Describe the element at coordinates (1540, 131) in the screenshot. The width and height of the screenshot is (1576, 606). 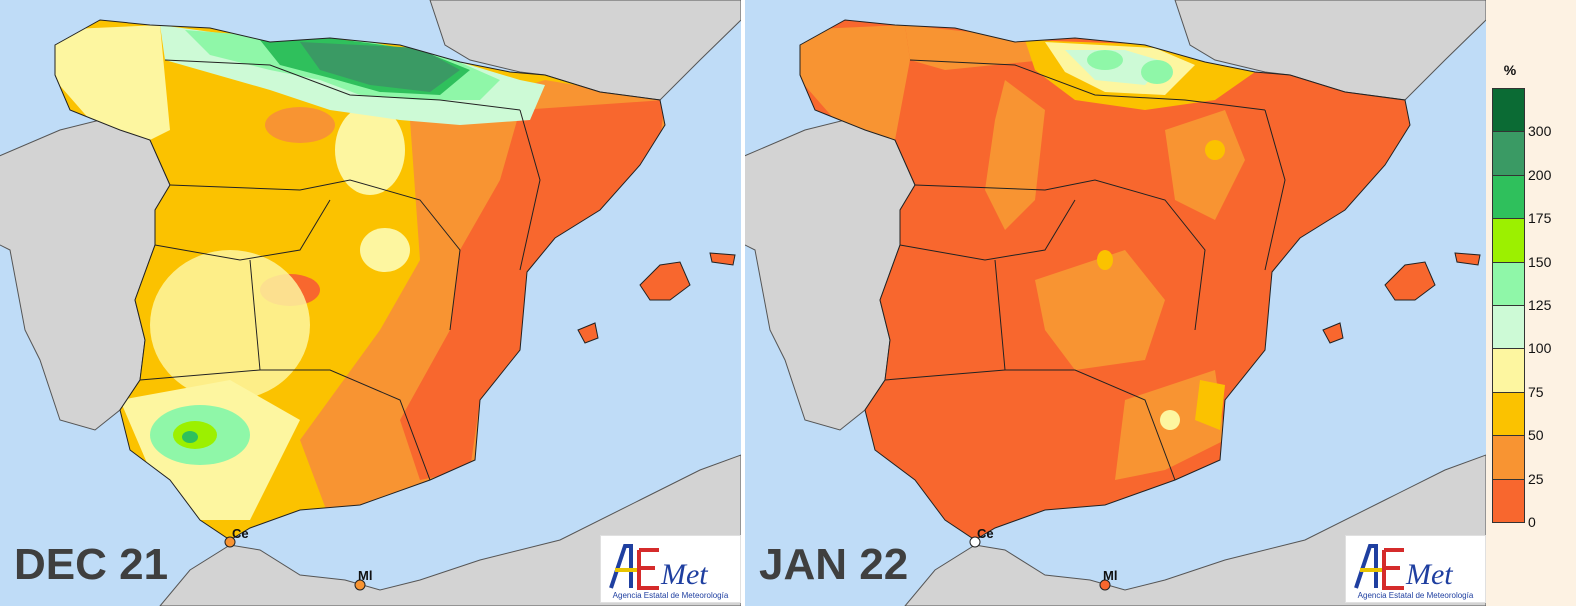
I see `legend-tick-label: 300` at that location.